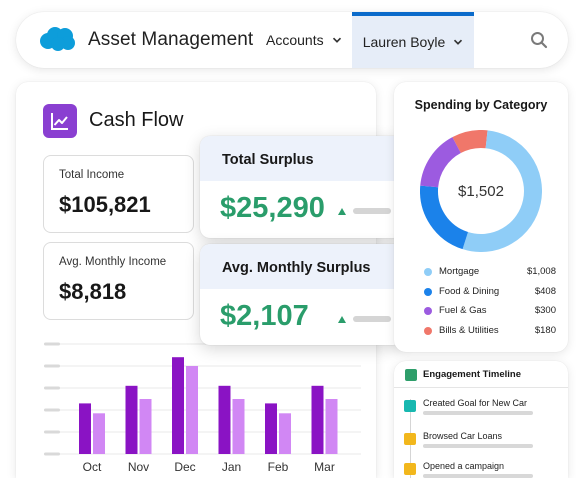 The height and width of the screenshot is (478, 576). What do you see at coordinates (105, 204) in the screenshot?
I see `total-income-value: $105,821` at bounding box center [105, 204].